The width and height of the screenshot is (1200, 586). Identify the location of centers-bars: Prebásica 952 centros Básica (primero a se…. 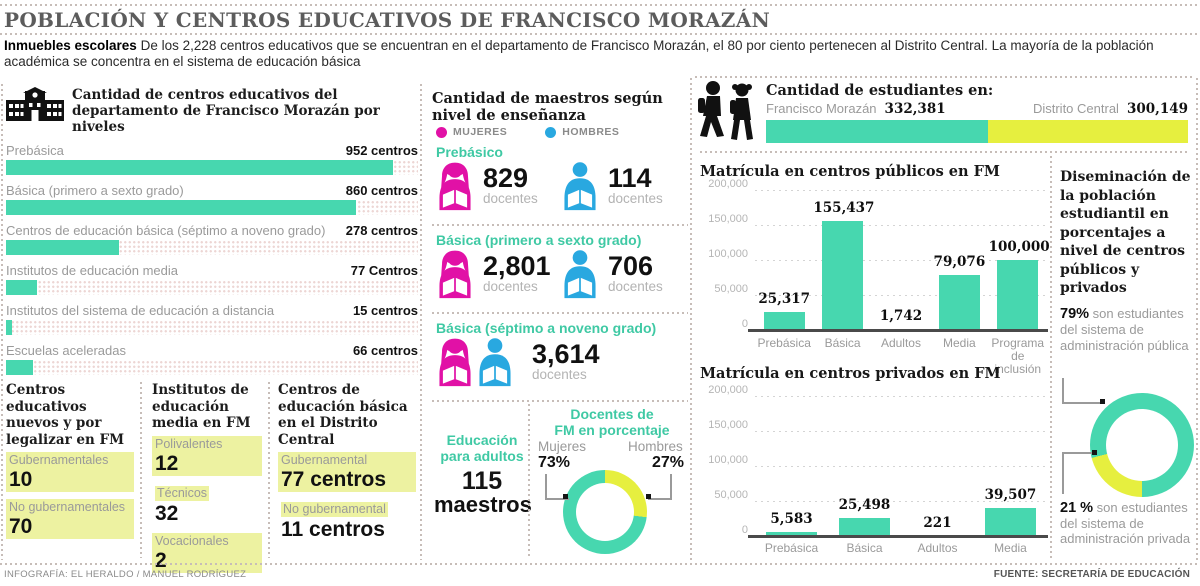
(212, 259).